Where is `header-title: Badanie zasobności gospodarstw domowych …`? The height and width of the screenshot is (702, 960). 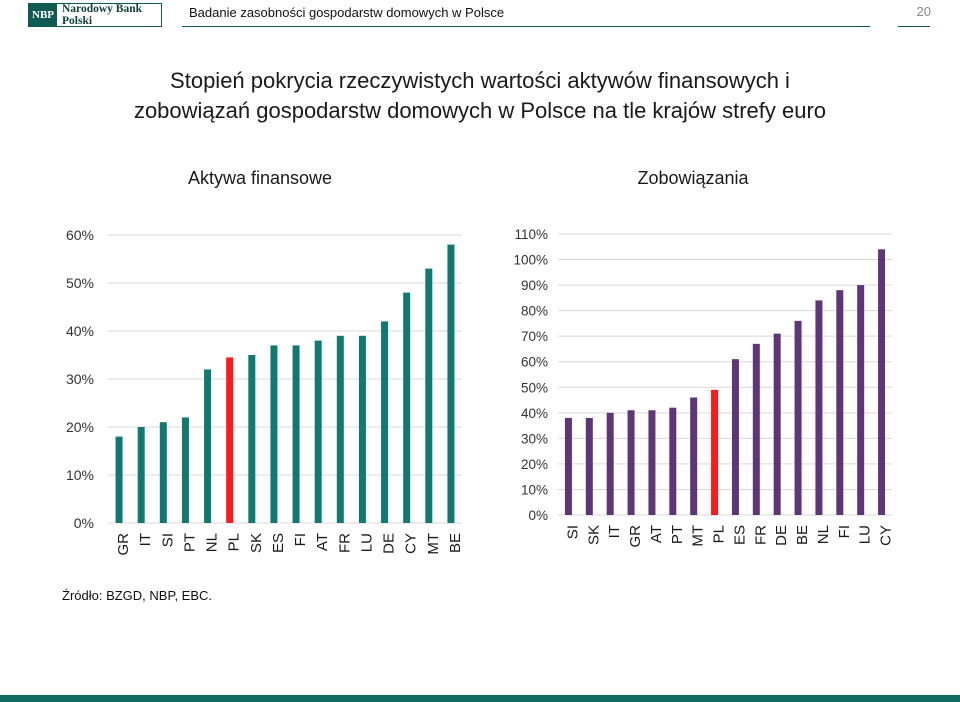
header-title: Badanie zasobności gospodarstw domowych … is located at coordinates (347, 12).